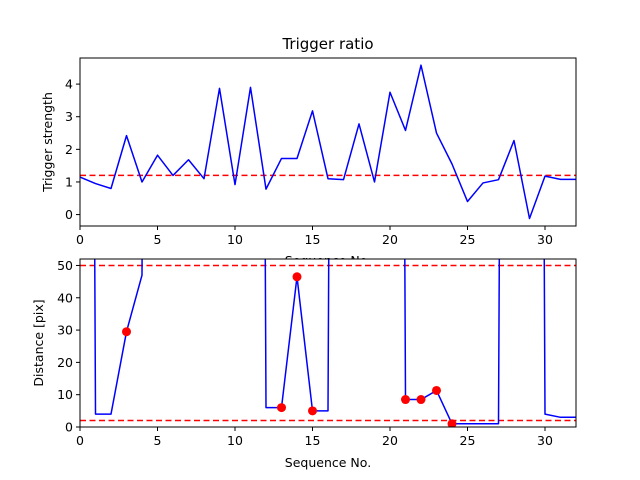 This screenshot has height=480, width=640. What do you see at coordinates (390, 239) in the screenshot?
I see `top-x-tick-label: 20` at bounding box center [390, 239].